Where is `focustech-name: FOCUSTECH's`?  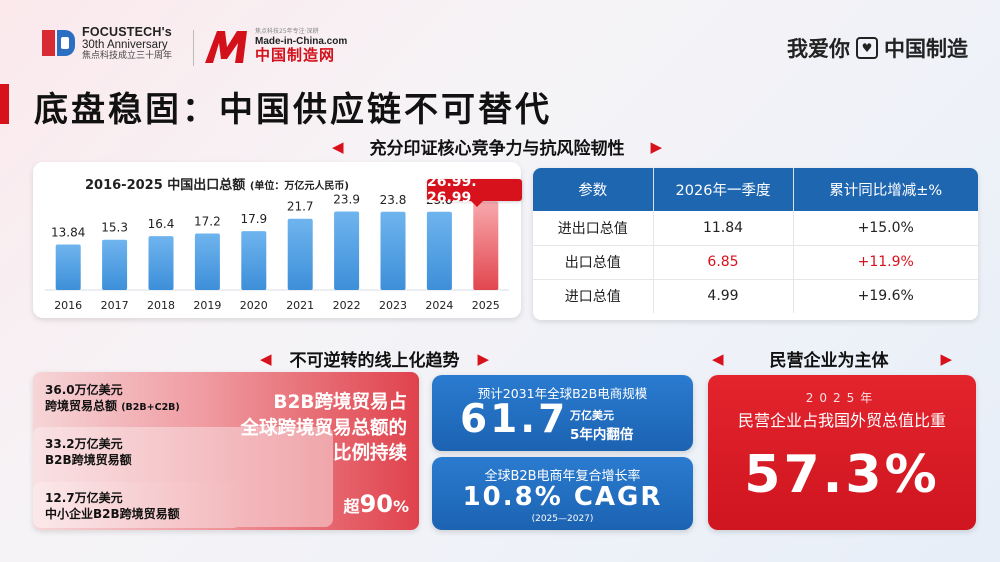 focustech-name: FOCUSTECH's is located at coordinates (127, 32).